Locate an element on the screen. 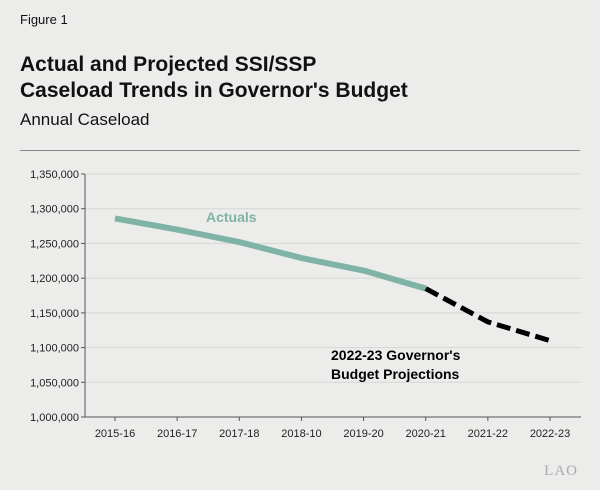 This screenshot has width=600, height=490. y-tick-label: 1,150,000 is located at coordinates (54, 314).